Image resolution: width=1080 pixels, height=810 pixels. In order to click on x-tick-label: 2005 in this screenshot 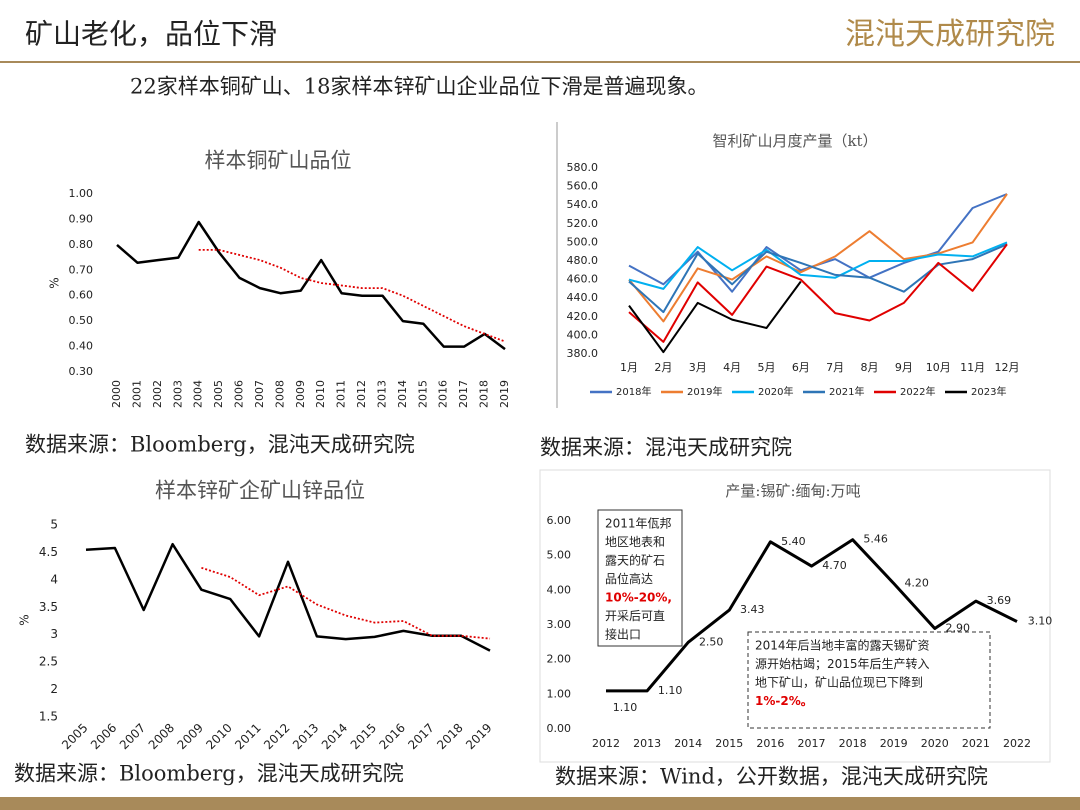, I will do `click(218, 394)`.